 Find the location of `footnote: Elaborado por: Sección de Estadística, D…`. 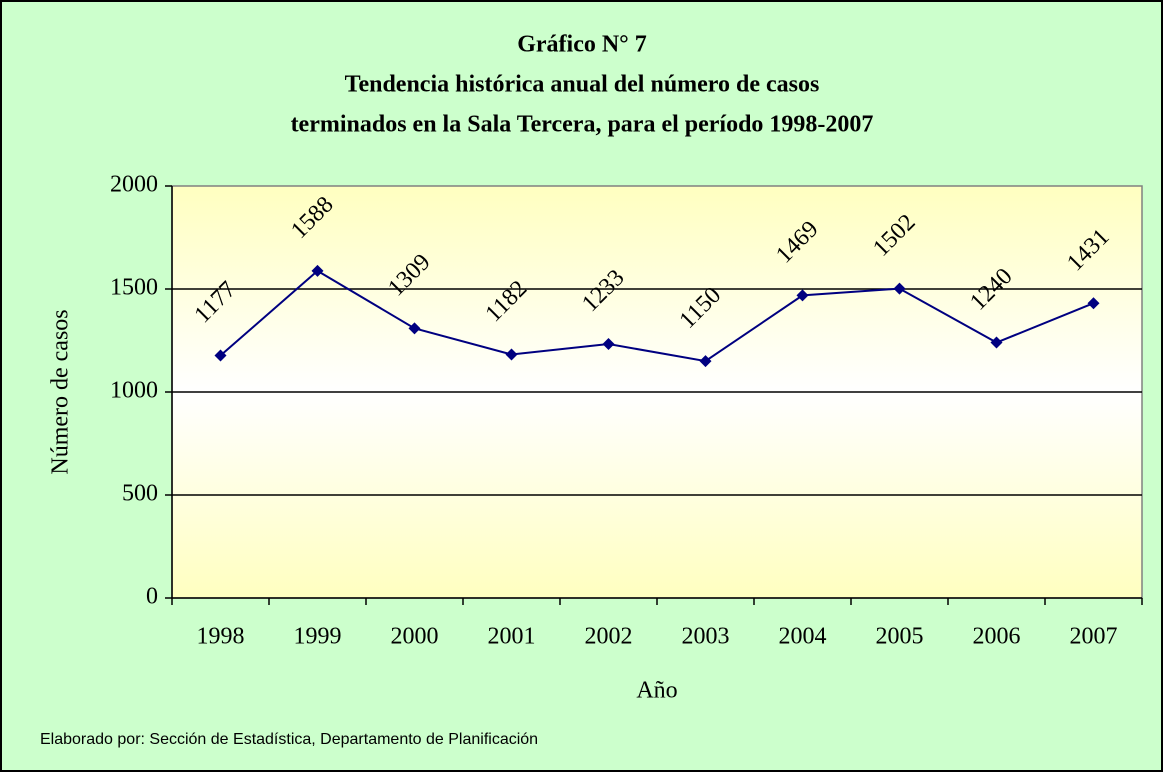

footnote: Elaborado por: Sección de Estadística, D… is located at coordinates (289, 739).